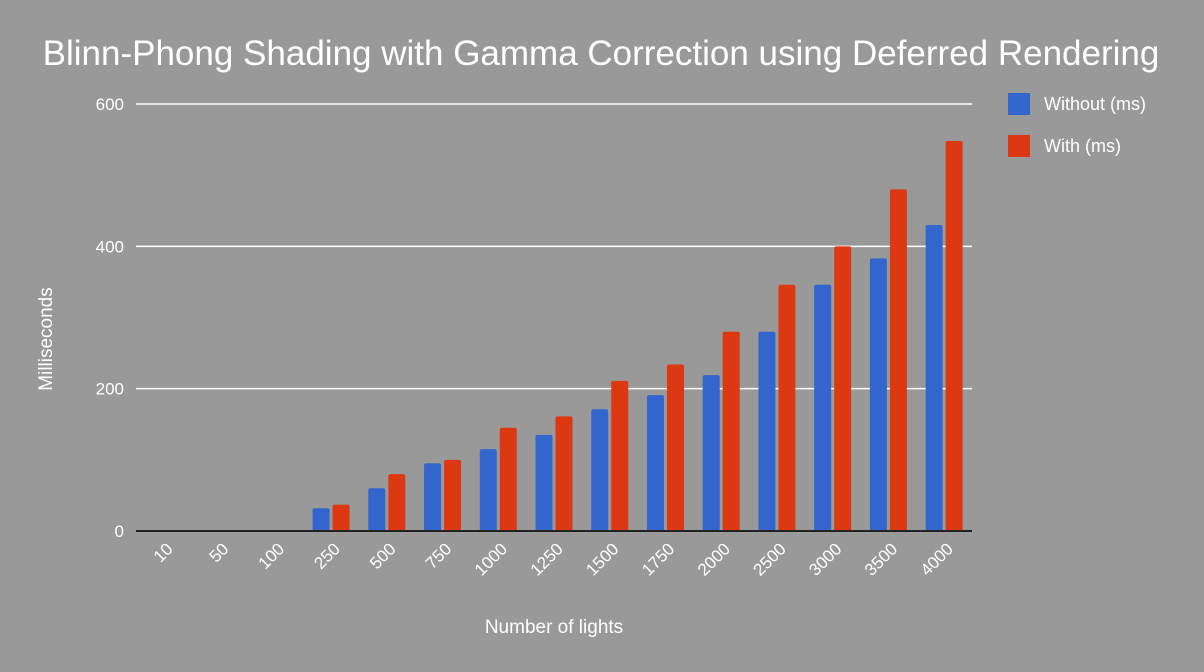  I want to click on x-tick-label: 2000, so click(714, 559).